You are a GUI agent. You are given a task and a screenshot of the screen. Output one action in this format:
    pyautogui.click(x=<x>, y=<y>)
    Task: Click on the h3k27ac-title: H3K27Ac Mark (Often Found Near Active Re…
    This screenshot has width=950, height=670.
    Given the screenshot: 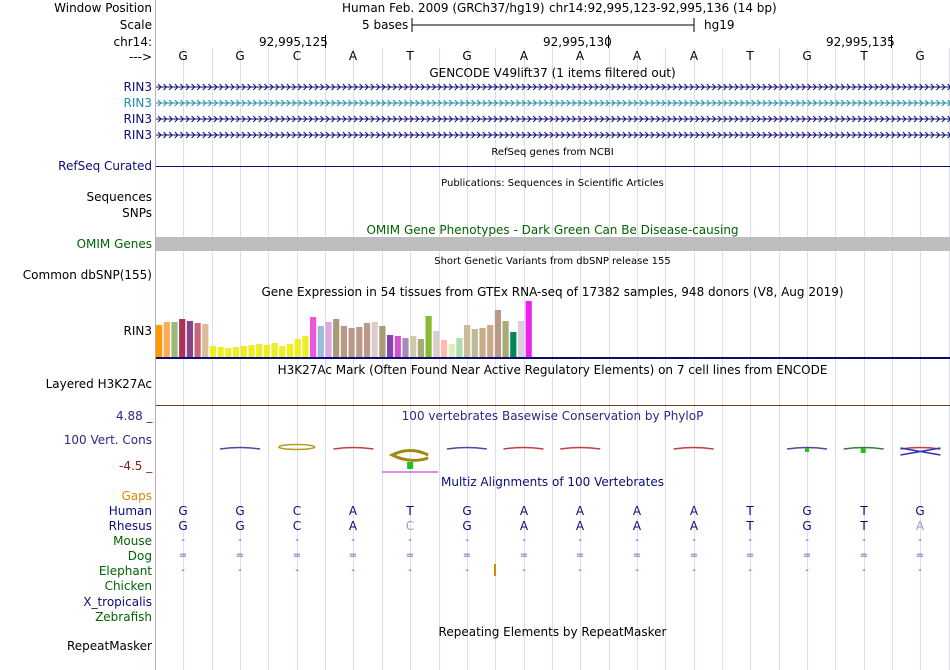 What is the action you would take?
    pyautogui.click(x=552, y=370)
    